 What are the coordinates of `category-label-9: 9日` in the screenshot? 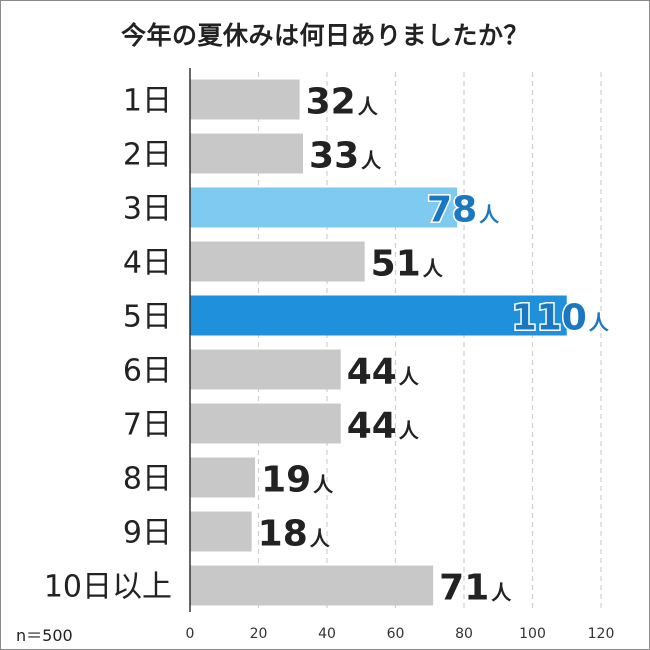 It's located at (147, 533).